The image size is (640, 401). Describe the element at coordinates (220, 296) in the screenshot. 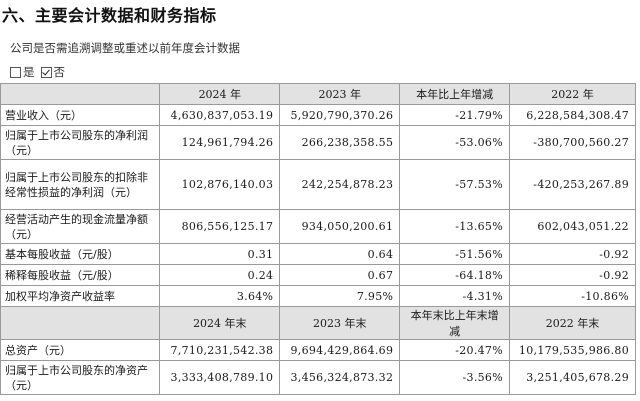

I see `table-cell: 3.64%` at that location.